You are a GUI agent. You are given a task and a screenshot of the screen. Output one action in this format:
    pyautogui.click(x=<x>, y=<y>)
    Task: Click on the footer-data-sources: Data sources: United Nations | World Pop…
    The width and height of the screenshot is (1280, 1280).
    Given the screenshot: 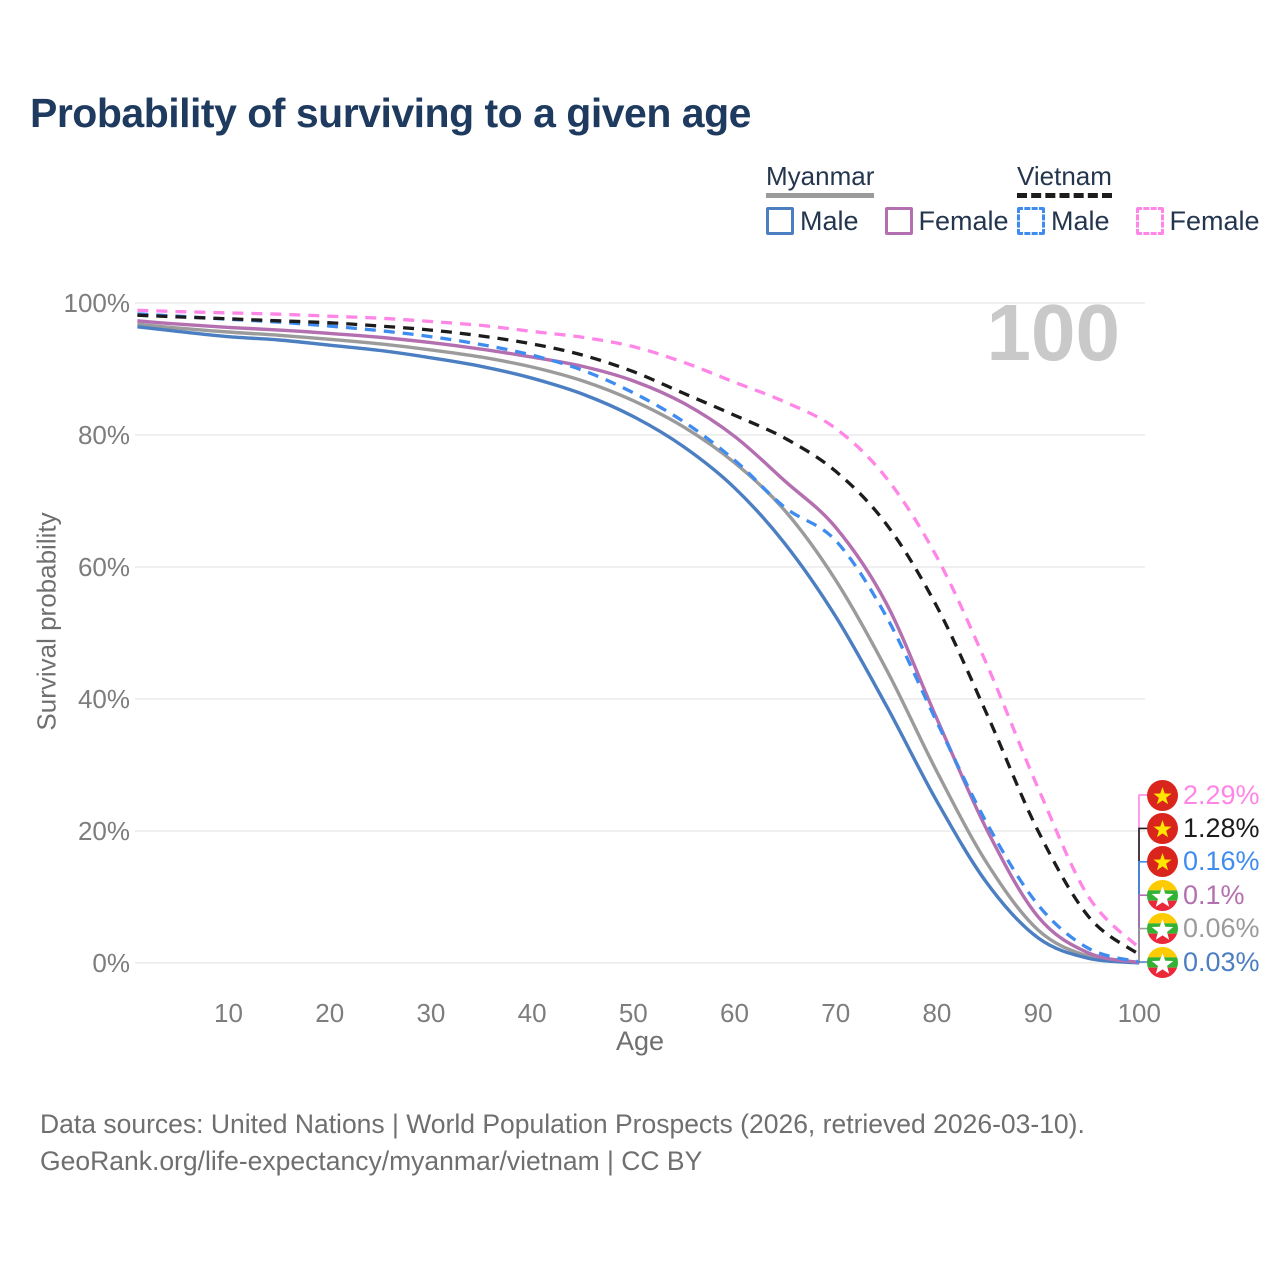 What is the action you would take?
    pyautogui.click(x=562, y=1124)
    